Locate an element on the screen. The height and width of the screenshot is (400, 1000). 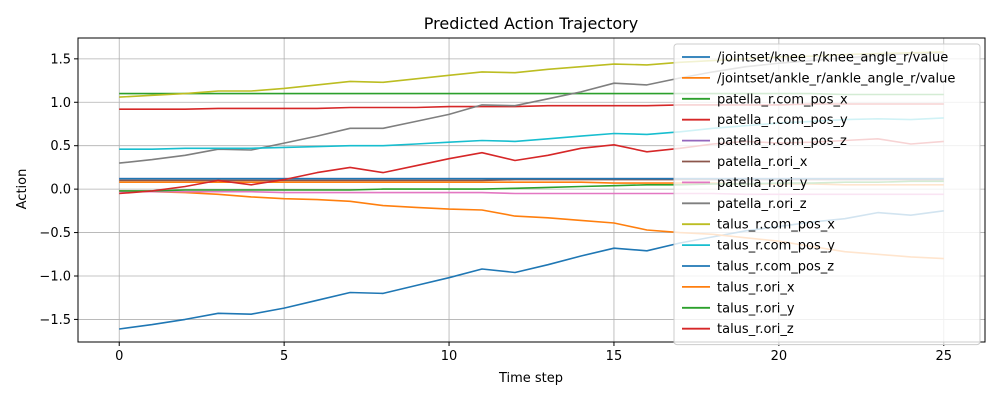
y-tick-label: 1.0 is located at coordinates (60, 103).